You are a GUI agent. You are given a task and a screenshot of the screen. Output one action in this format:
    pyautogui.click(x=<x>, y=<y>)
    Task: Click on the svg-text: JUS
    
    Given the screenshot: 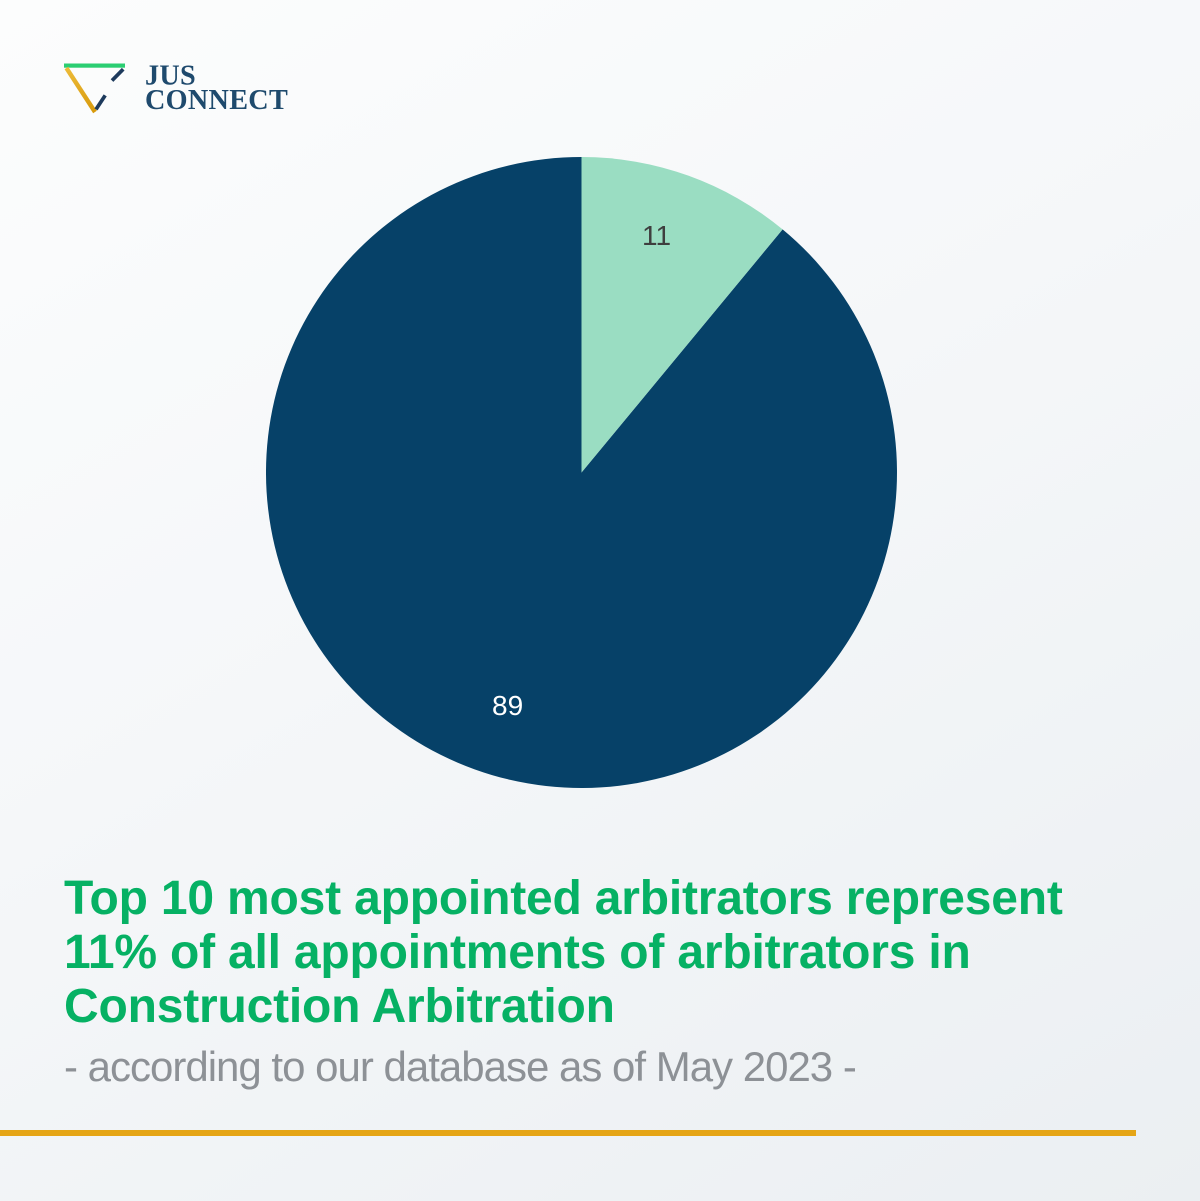 What is the action you would take?
    pyautogui.click(x=170, y=76)
    